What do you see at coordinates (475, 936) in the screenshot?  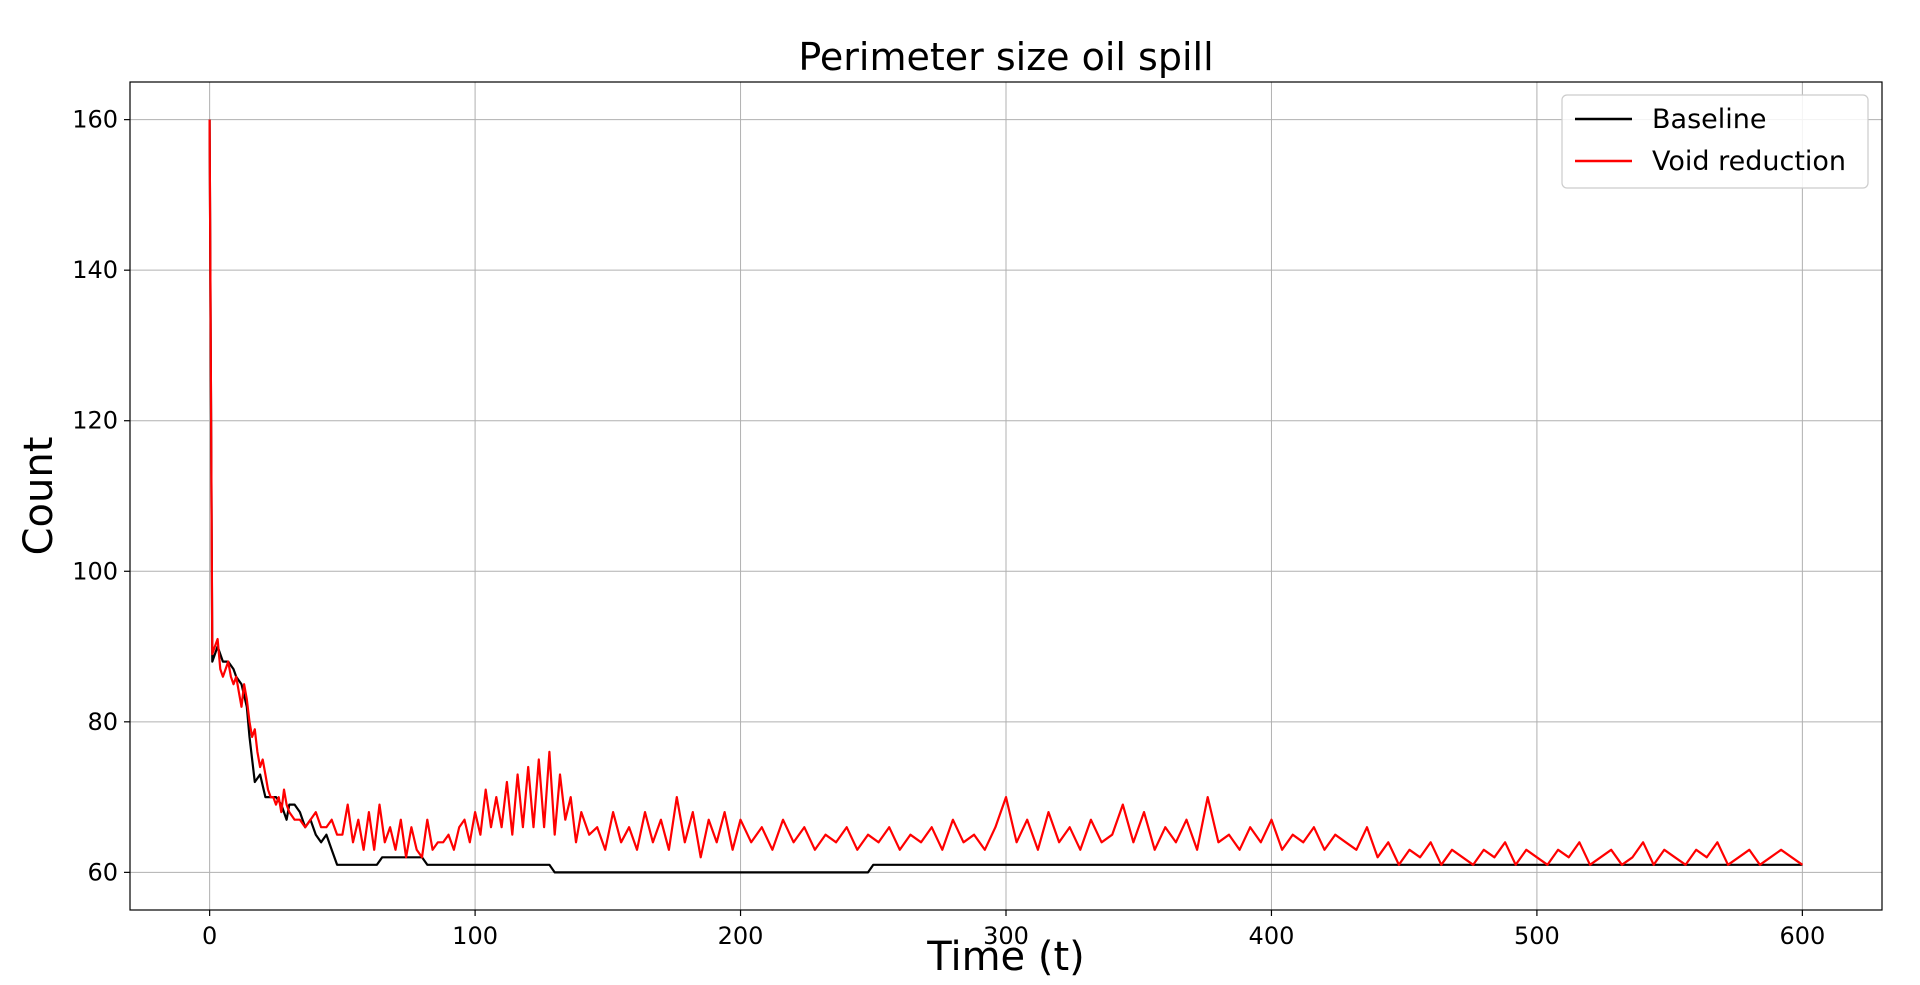 I see `x-tick-label: 100` at bounding box center [475, 936].